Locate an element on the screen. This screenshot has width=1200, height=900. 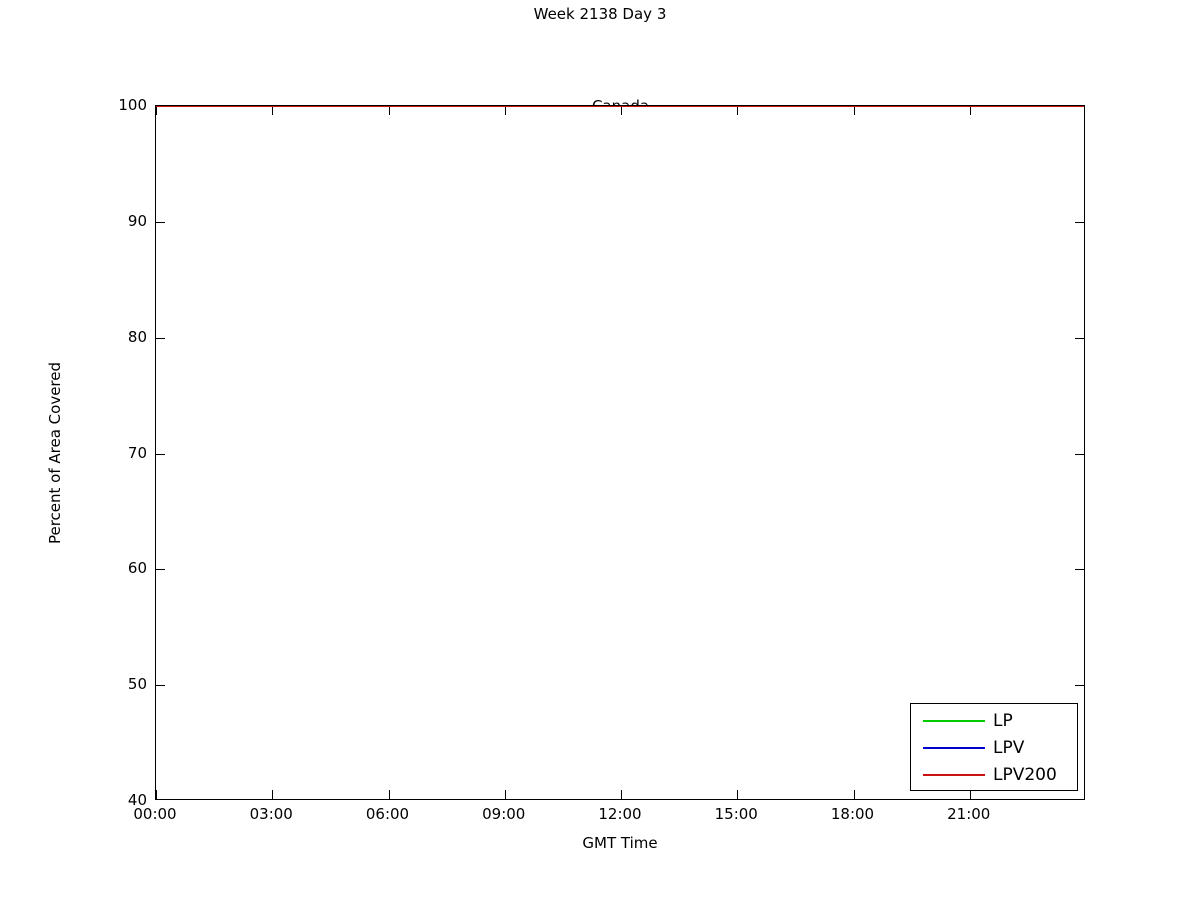
legend-item-lp: LP is located at coordinates (994, 721).